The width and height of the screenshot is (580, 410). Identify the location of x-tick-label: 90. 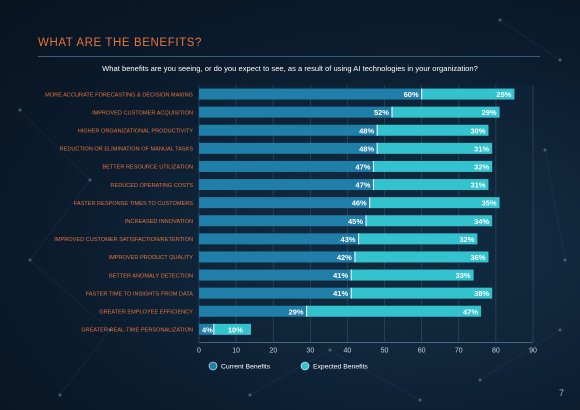
(533, 350).